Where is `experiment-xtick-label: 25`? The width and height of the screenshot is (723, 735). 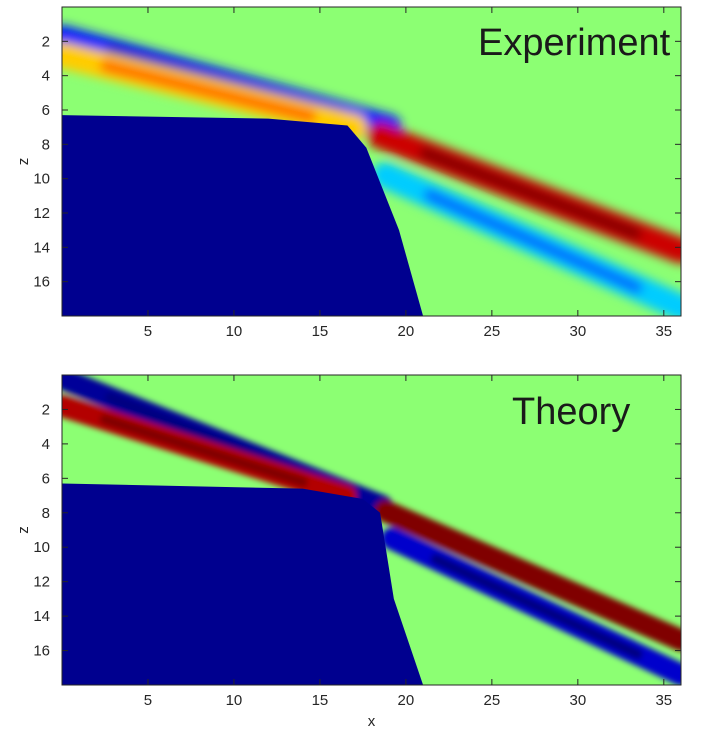
experiment-xtick-label: 25 is located at coordinates (492, 331).